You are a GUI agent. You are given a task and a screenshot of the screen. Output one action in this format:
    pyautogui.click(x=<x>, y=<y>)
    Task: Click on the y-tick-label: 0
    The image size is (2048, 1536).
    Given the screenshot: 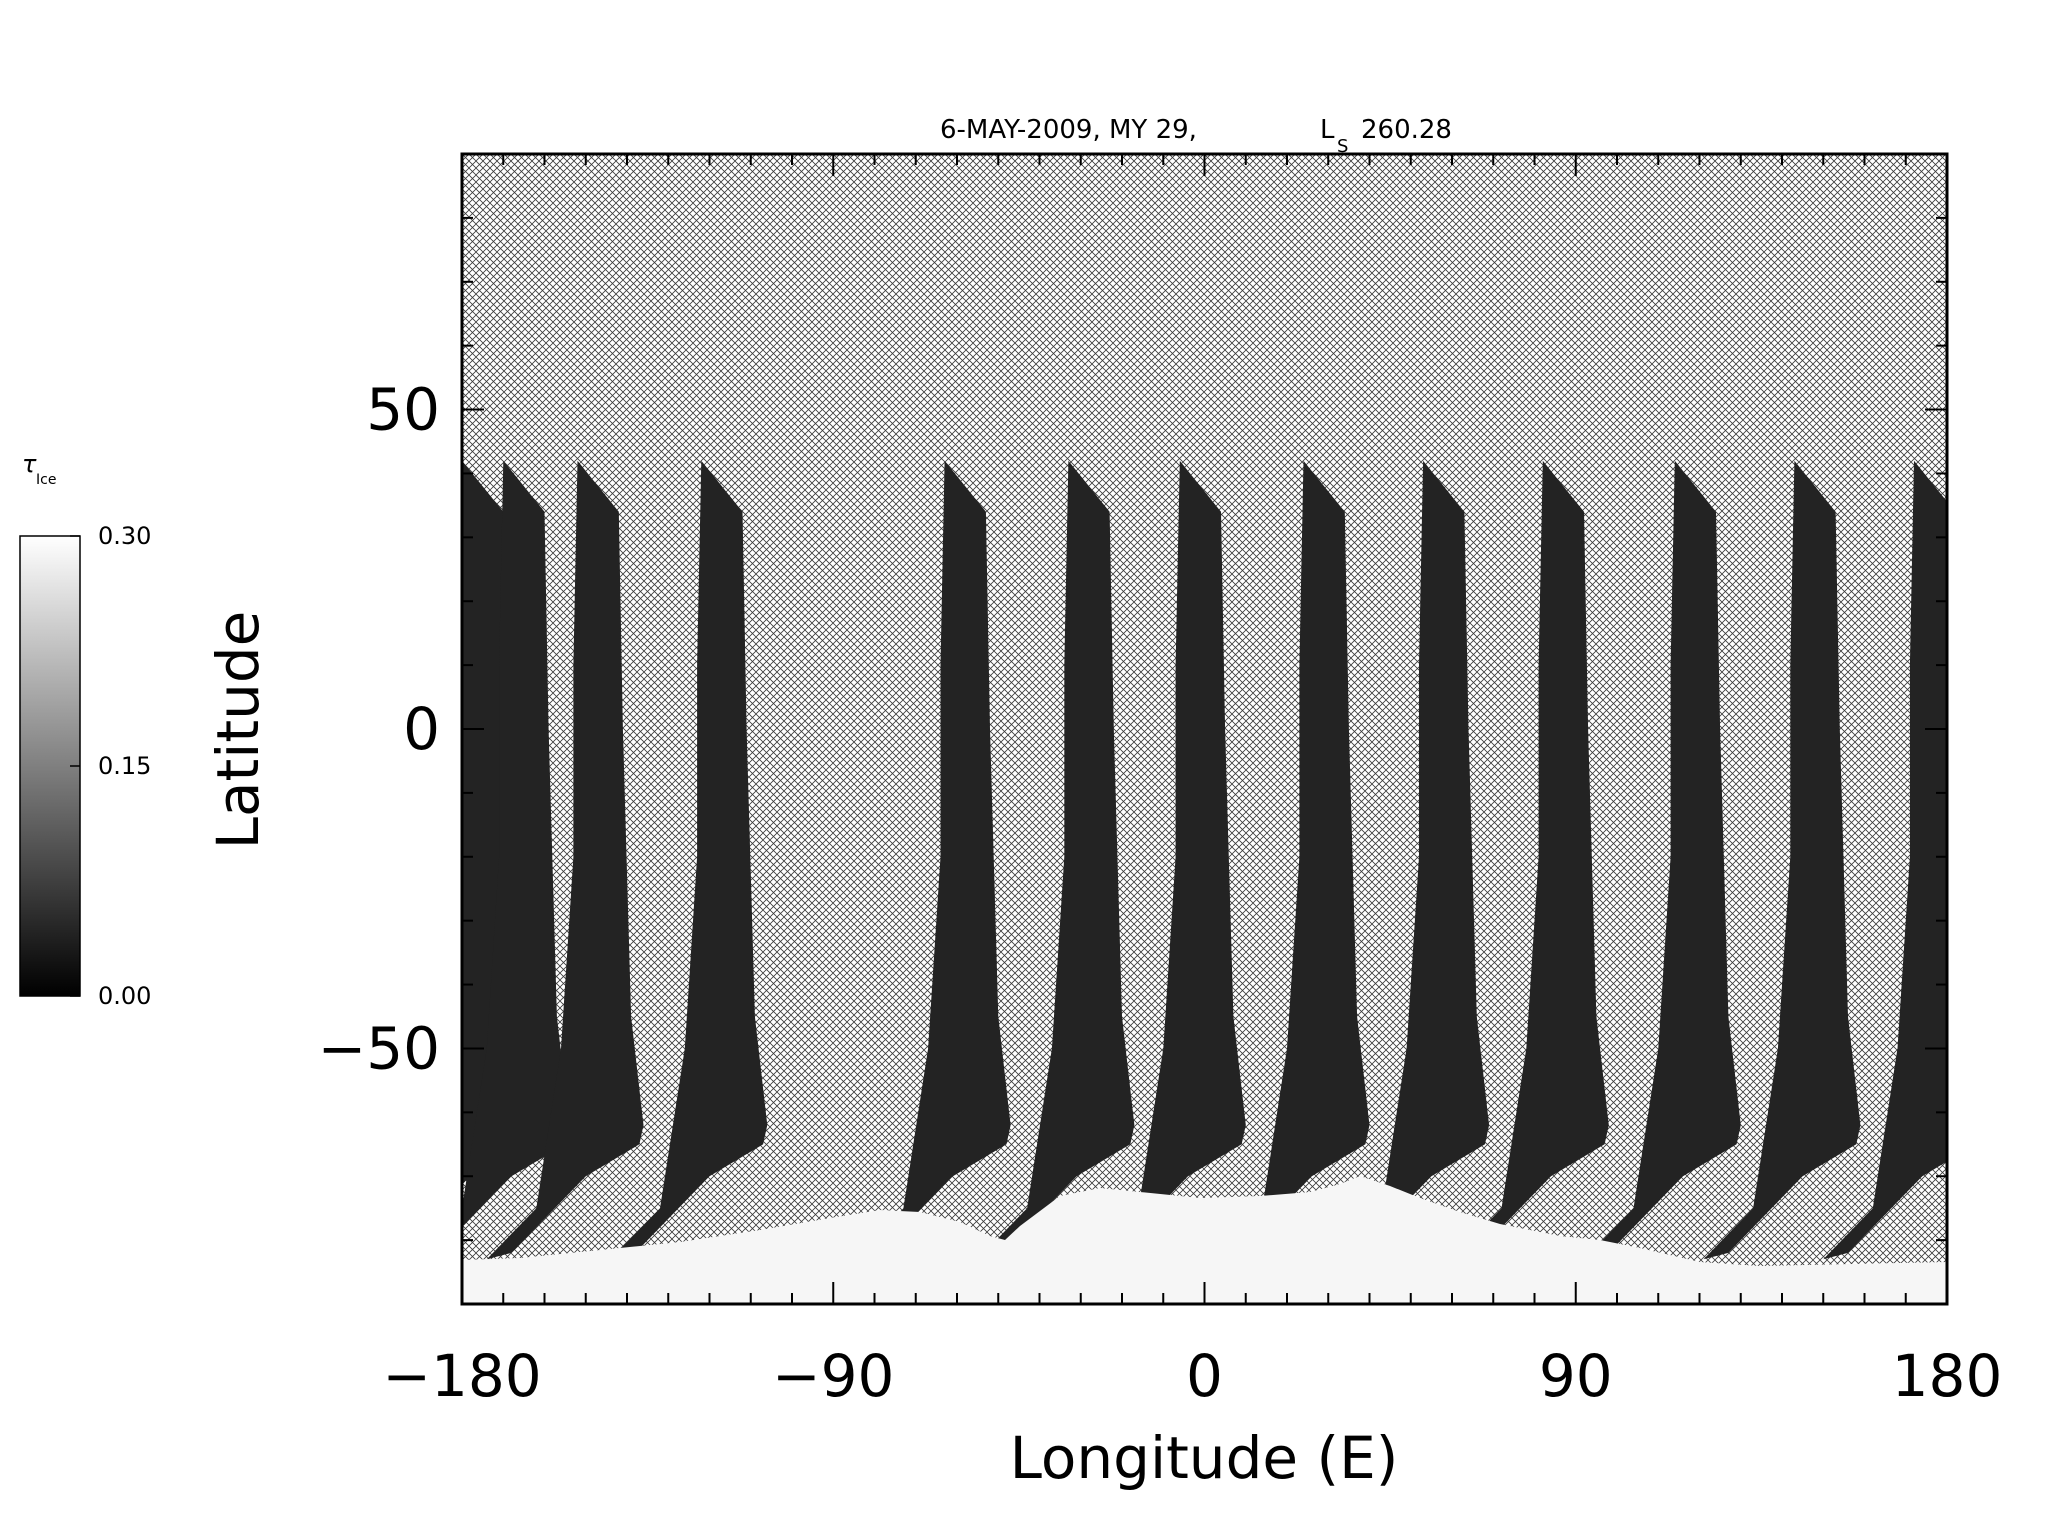 What is the action you would take?
    pyautogui.click(x=421, y=729)
    